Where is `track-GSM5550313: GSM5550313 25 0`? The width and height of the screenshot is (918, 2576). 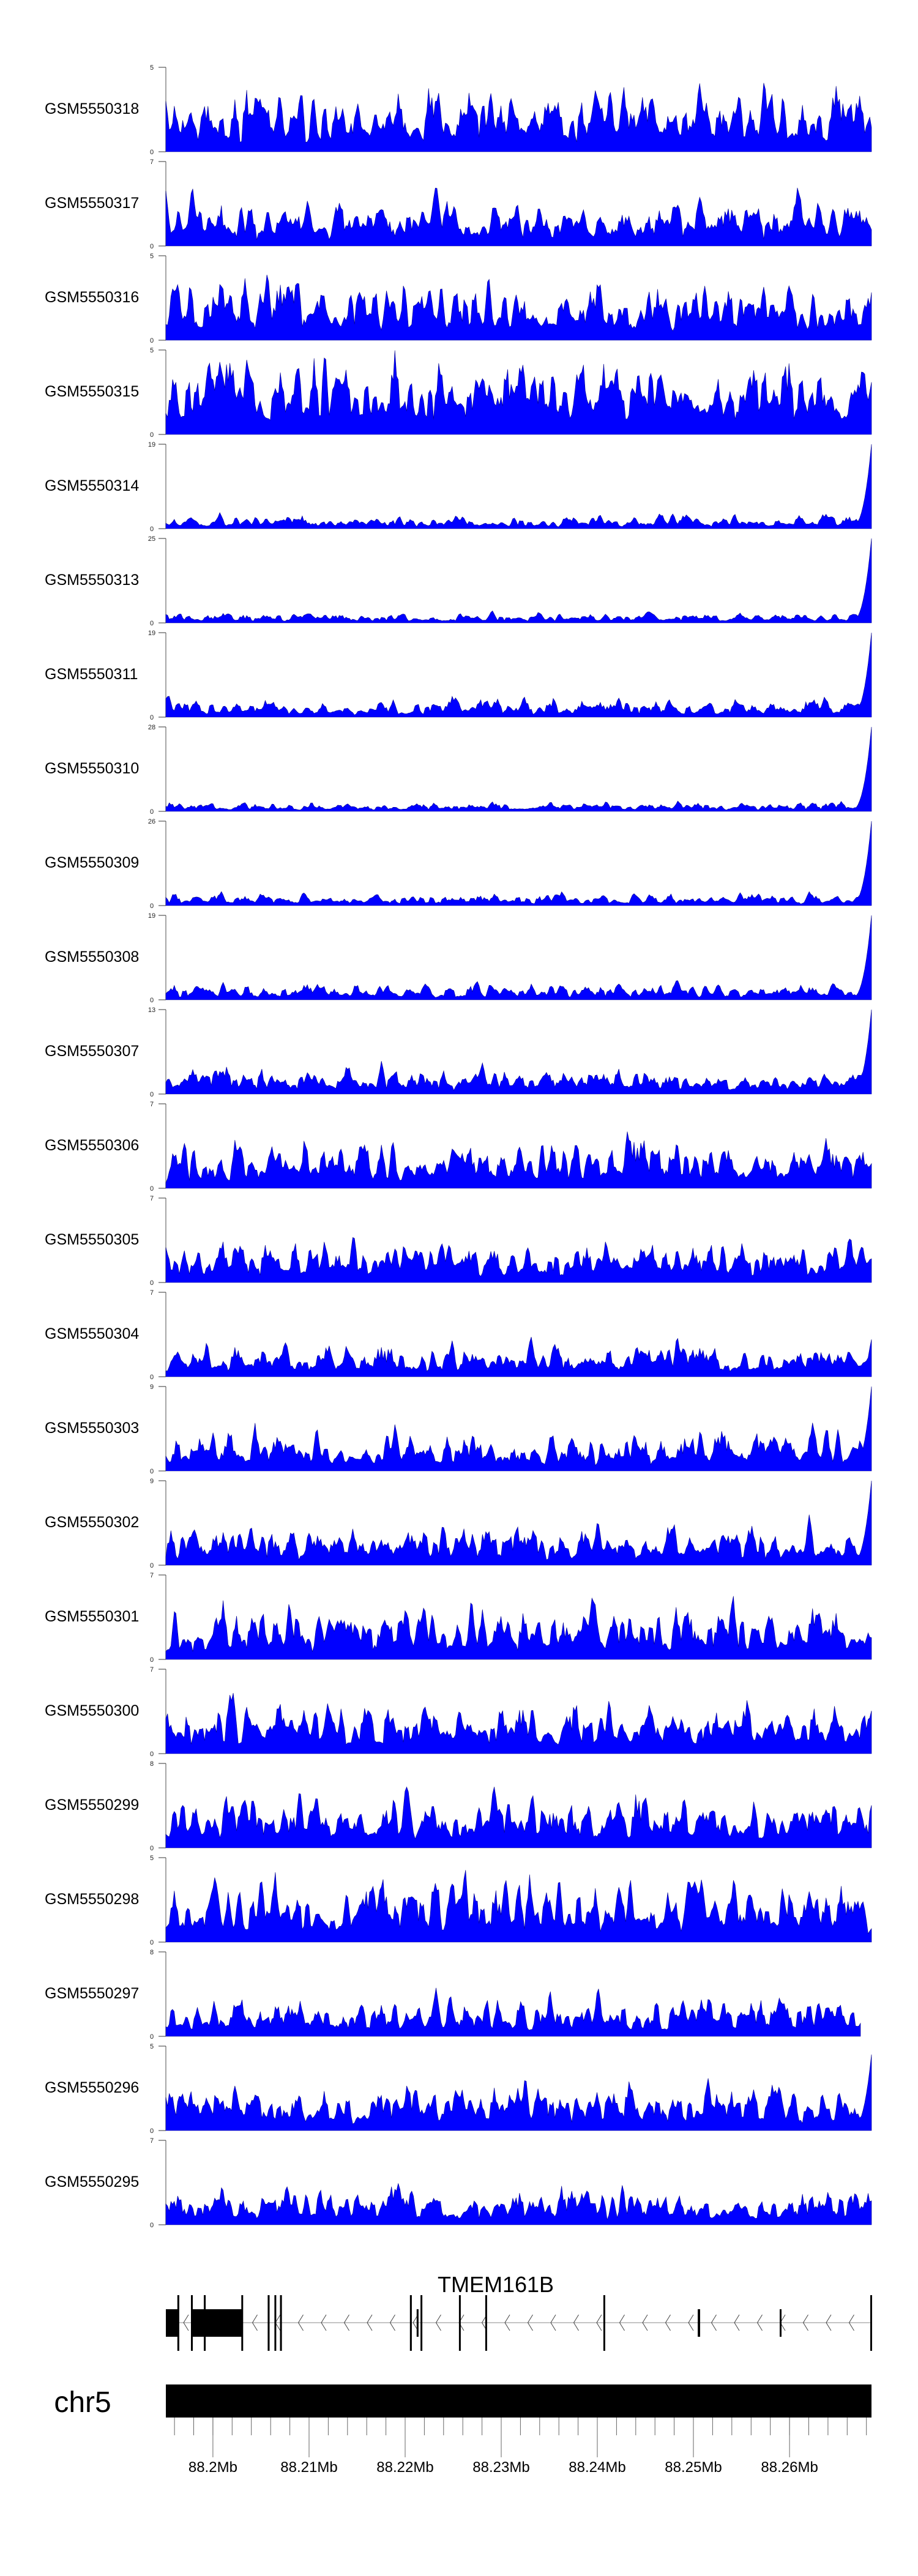
track-GSM5550313: GSM5550313 25 0 is located at coordinates (458, 581).